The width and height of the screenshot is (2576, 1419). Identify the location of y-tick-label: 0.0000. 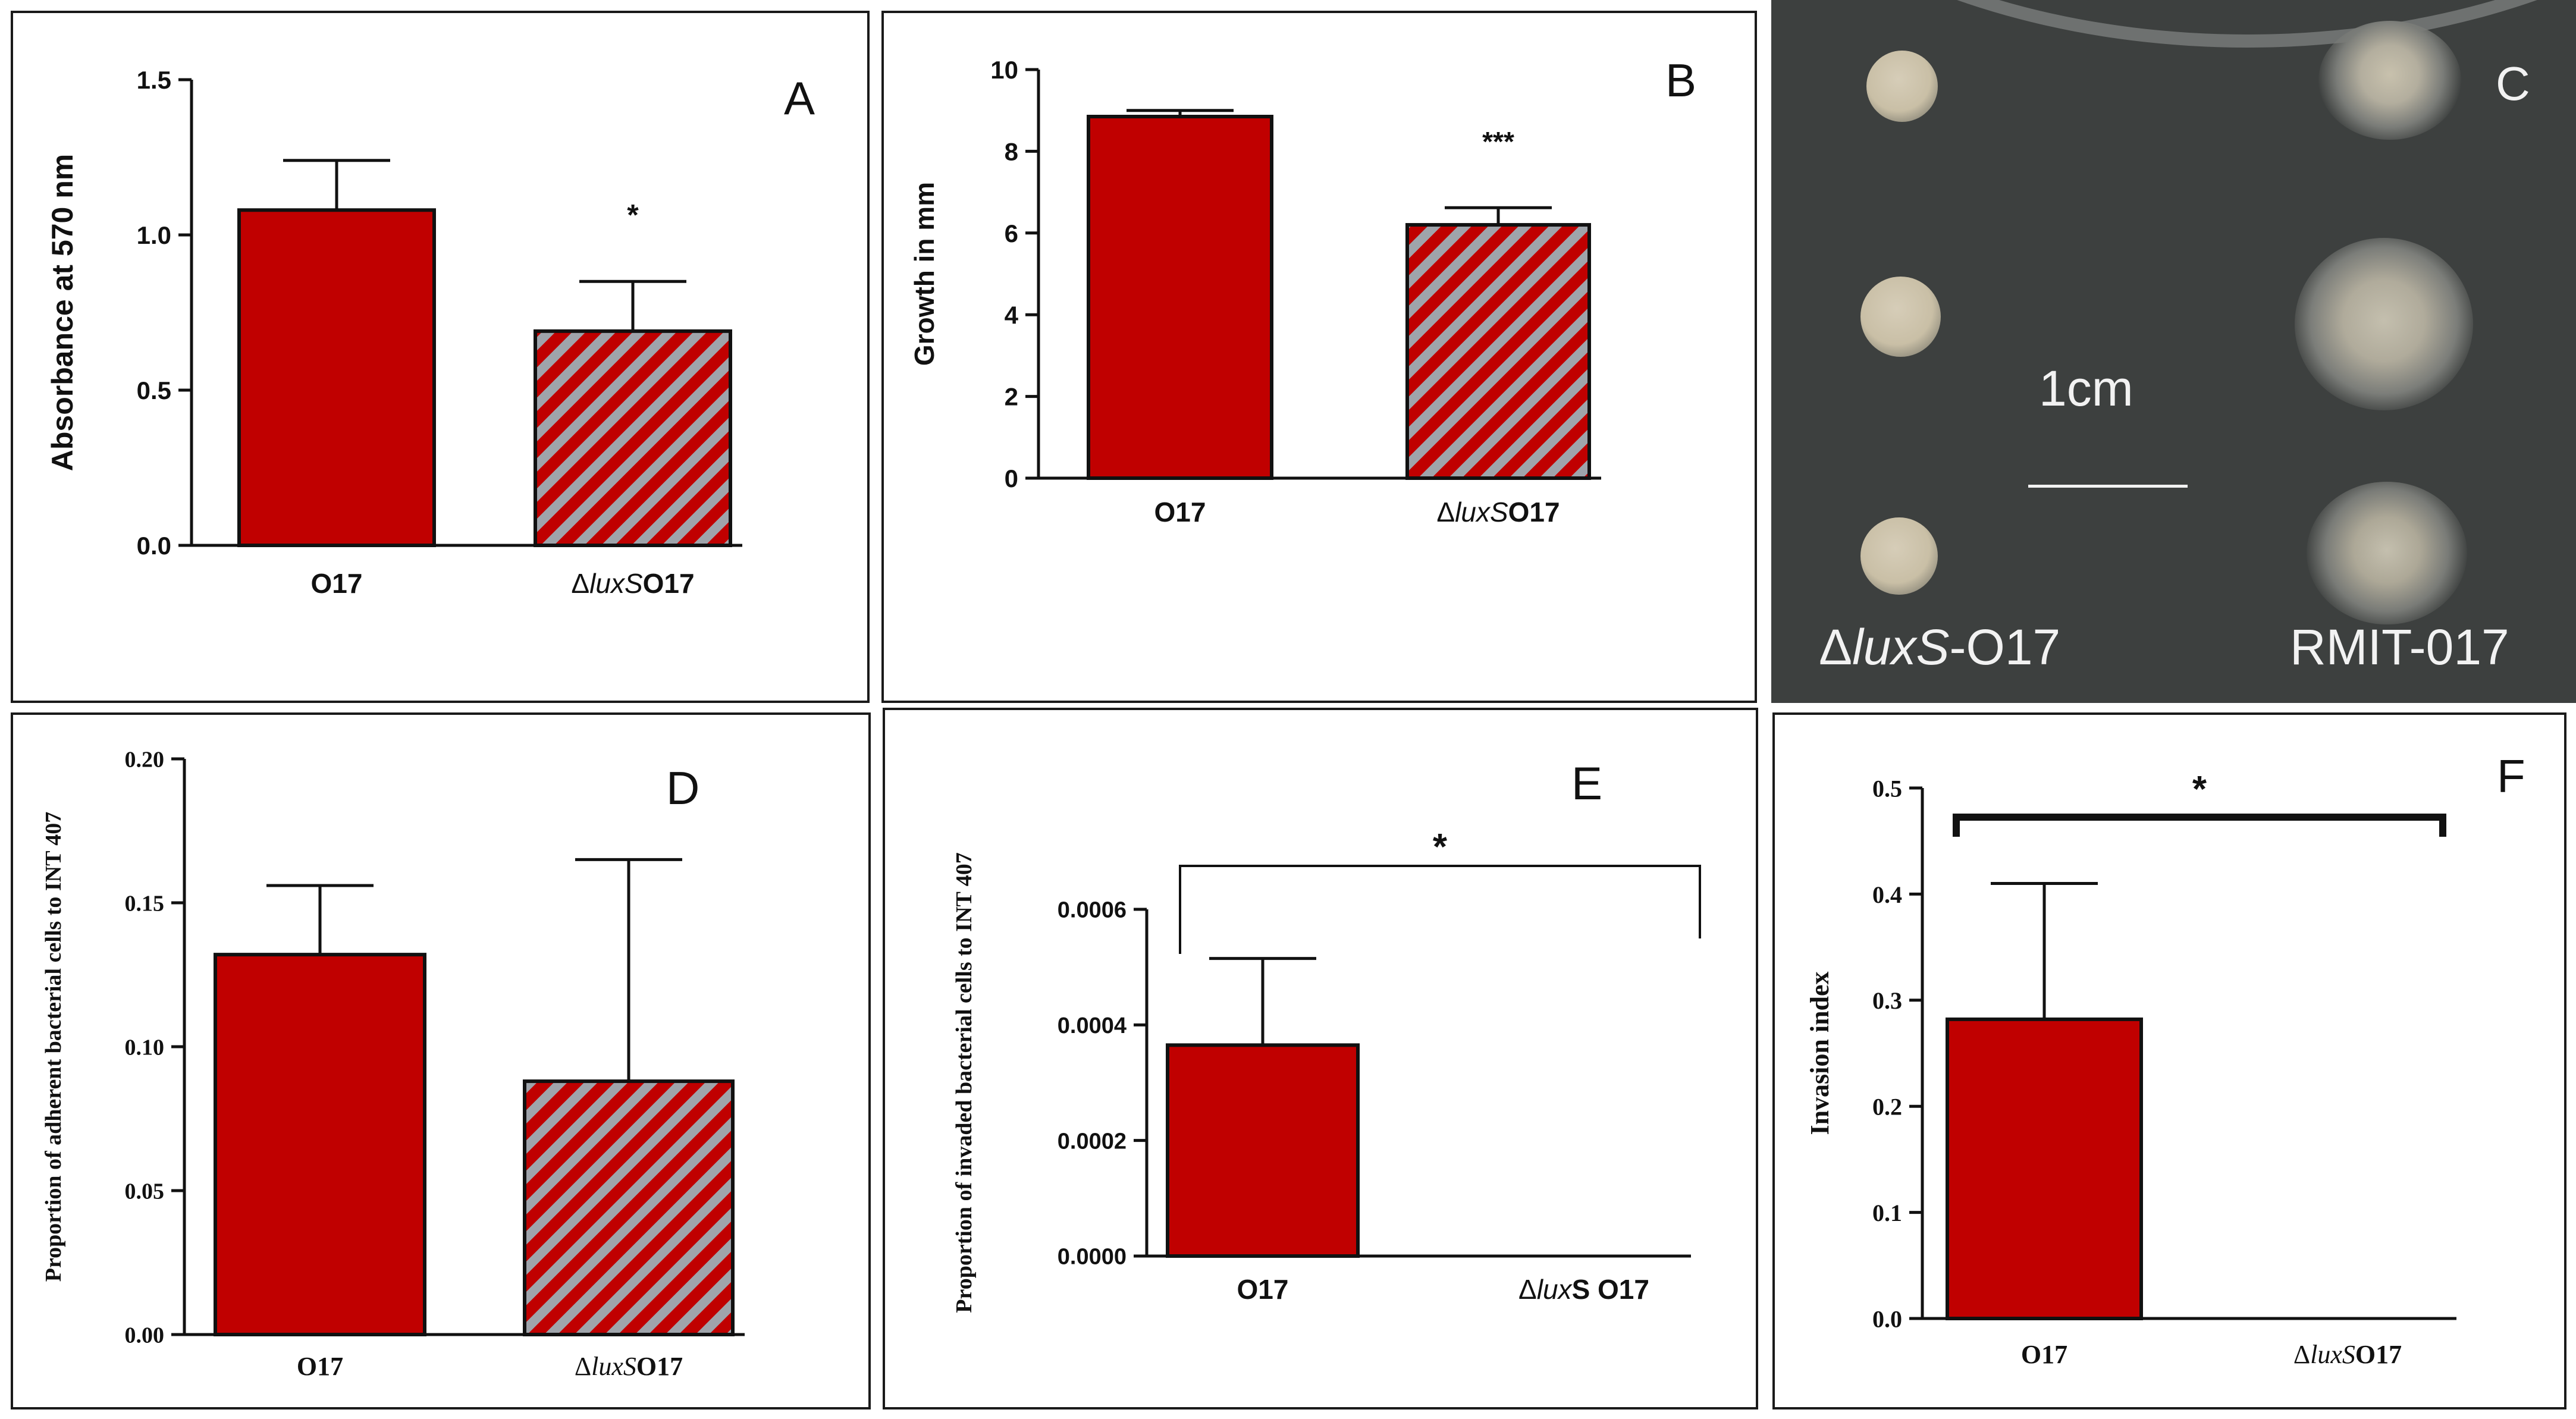
(1092, 1258).